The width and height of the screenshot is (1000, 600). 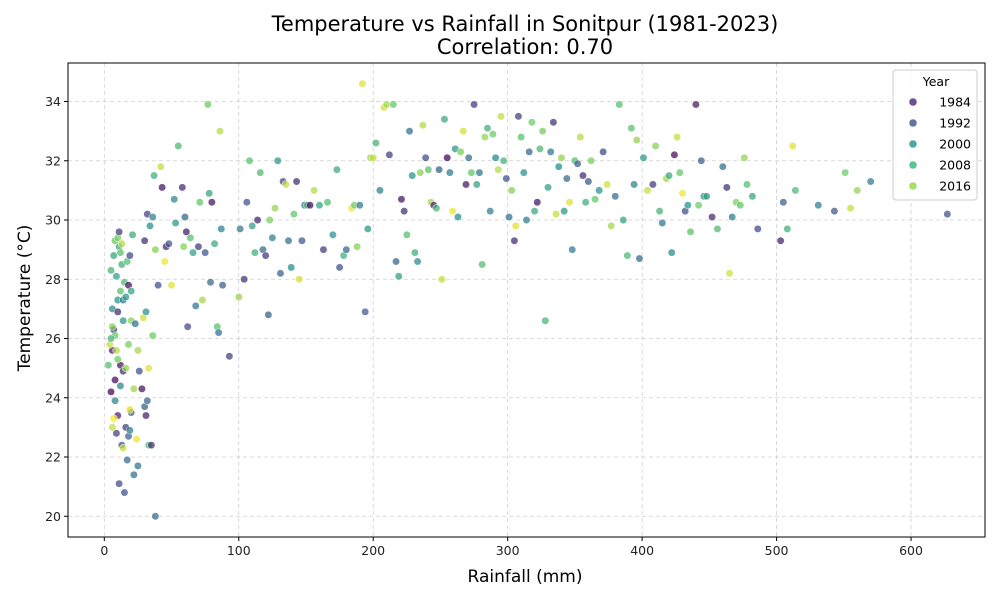 What do you see at coordinates (955, 186) in the screenshot?
I see `legend-label: 2016` at bounding box center [955, 186].